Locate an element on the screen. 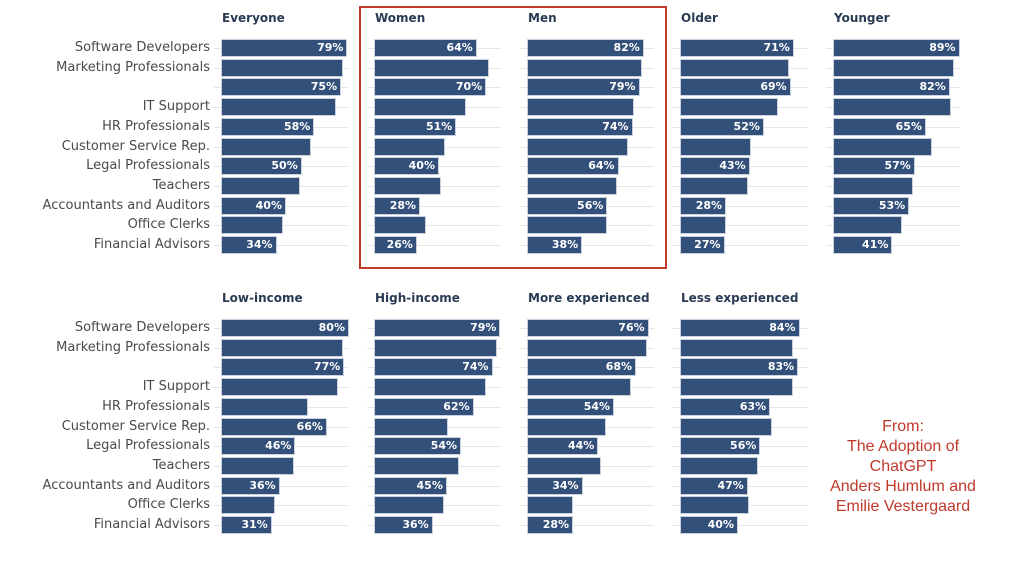 Image resolution: width=1024 pixels, height=570 pixels. data-label: 44% is located at coordinates (581, 446).